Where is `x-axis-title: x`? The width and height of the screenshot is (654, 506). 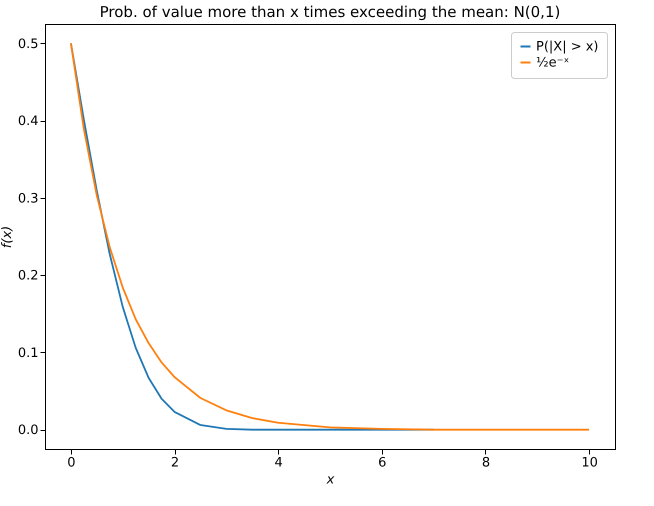
x-axis-title: x is located at coordinates (330, 480).